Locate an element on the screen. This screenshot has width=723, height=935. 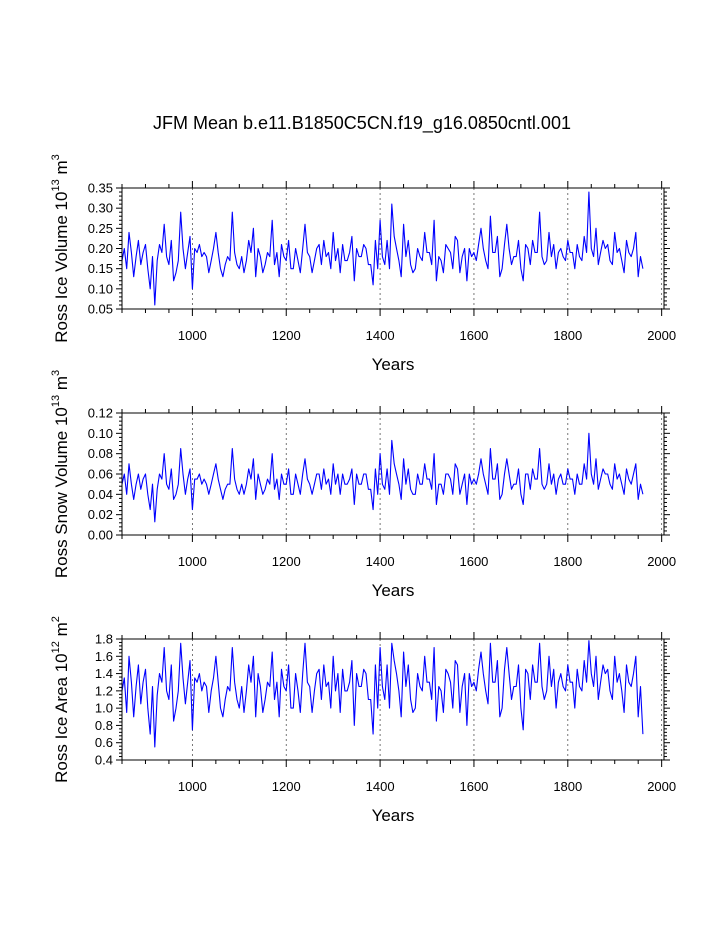
y-axis-title-exponent: 12 is located at coordinates (56, 647).